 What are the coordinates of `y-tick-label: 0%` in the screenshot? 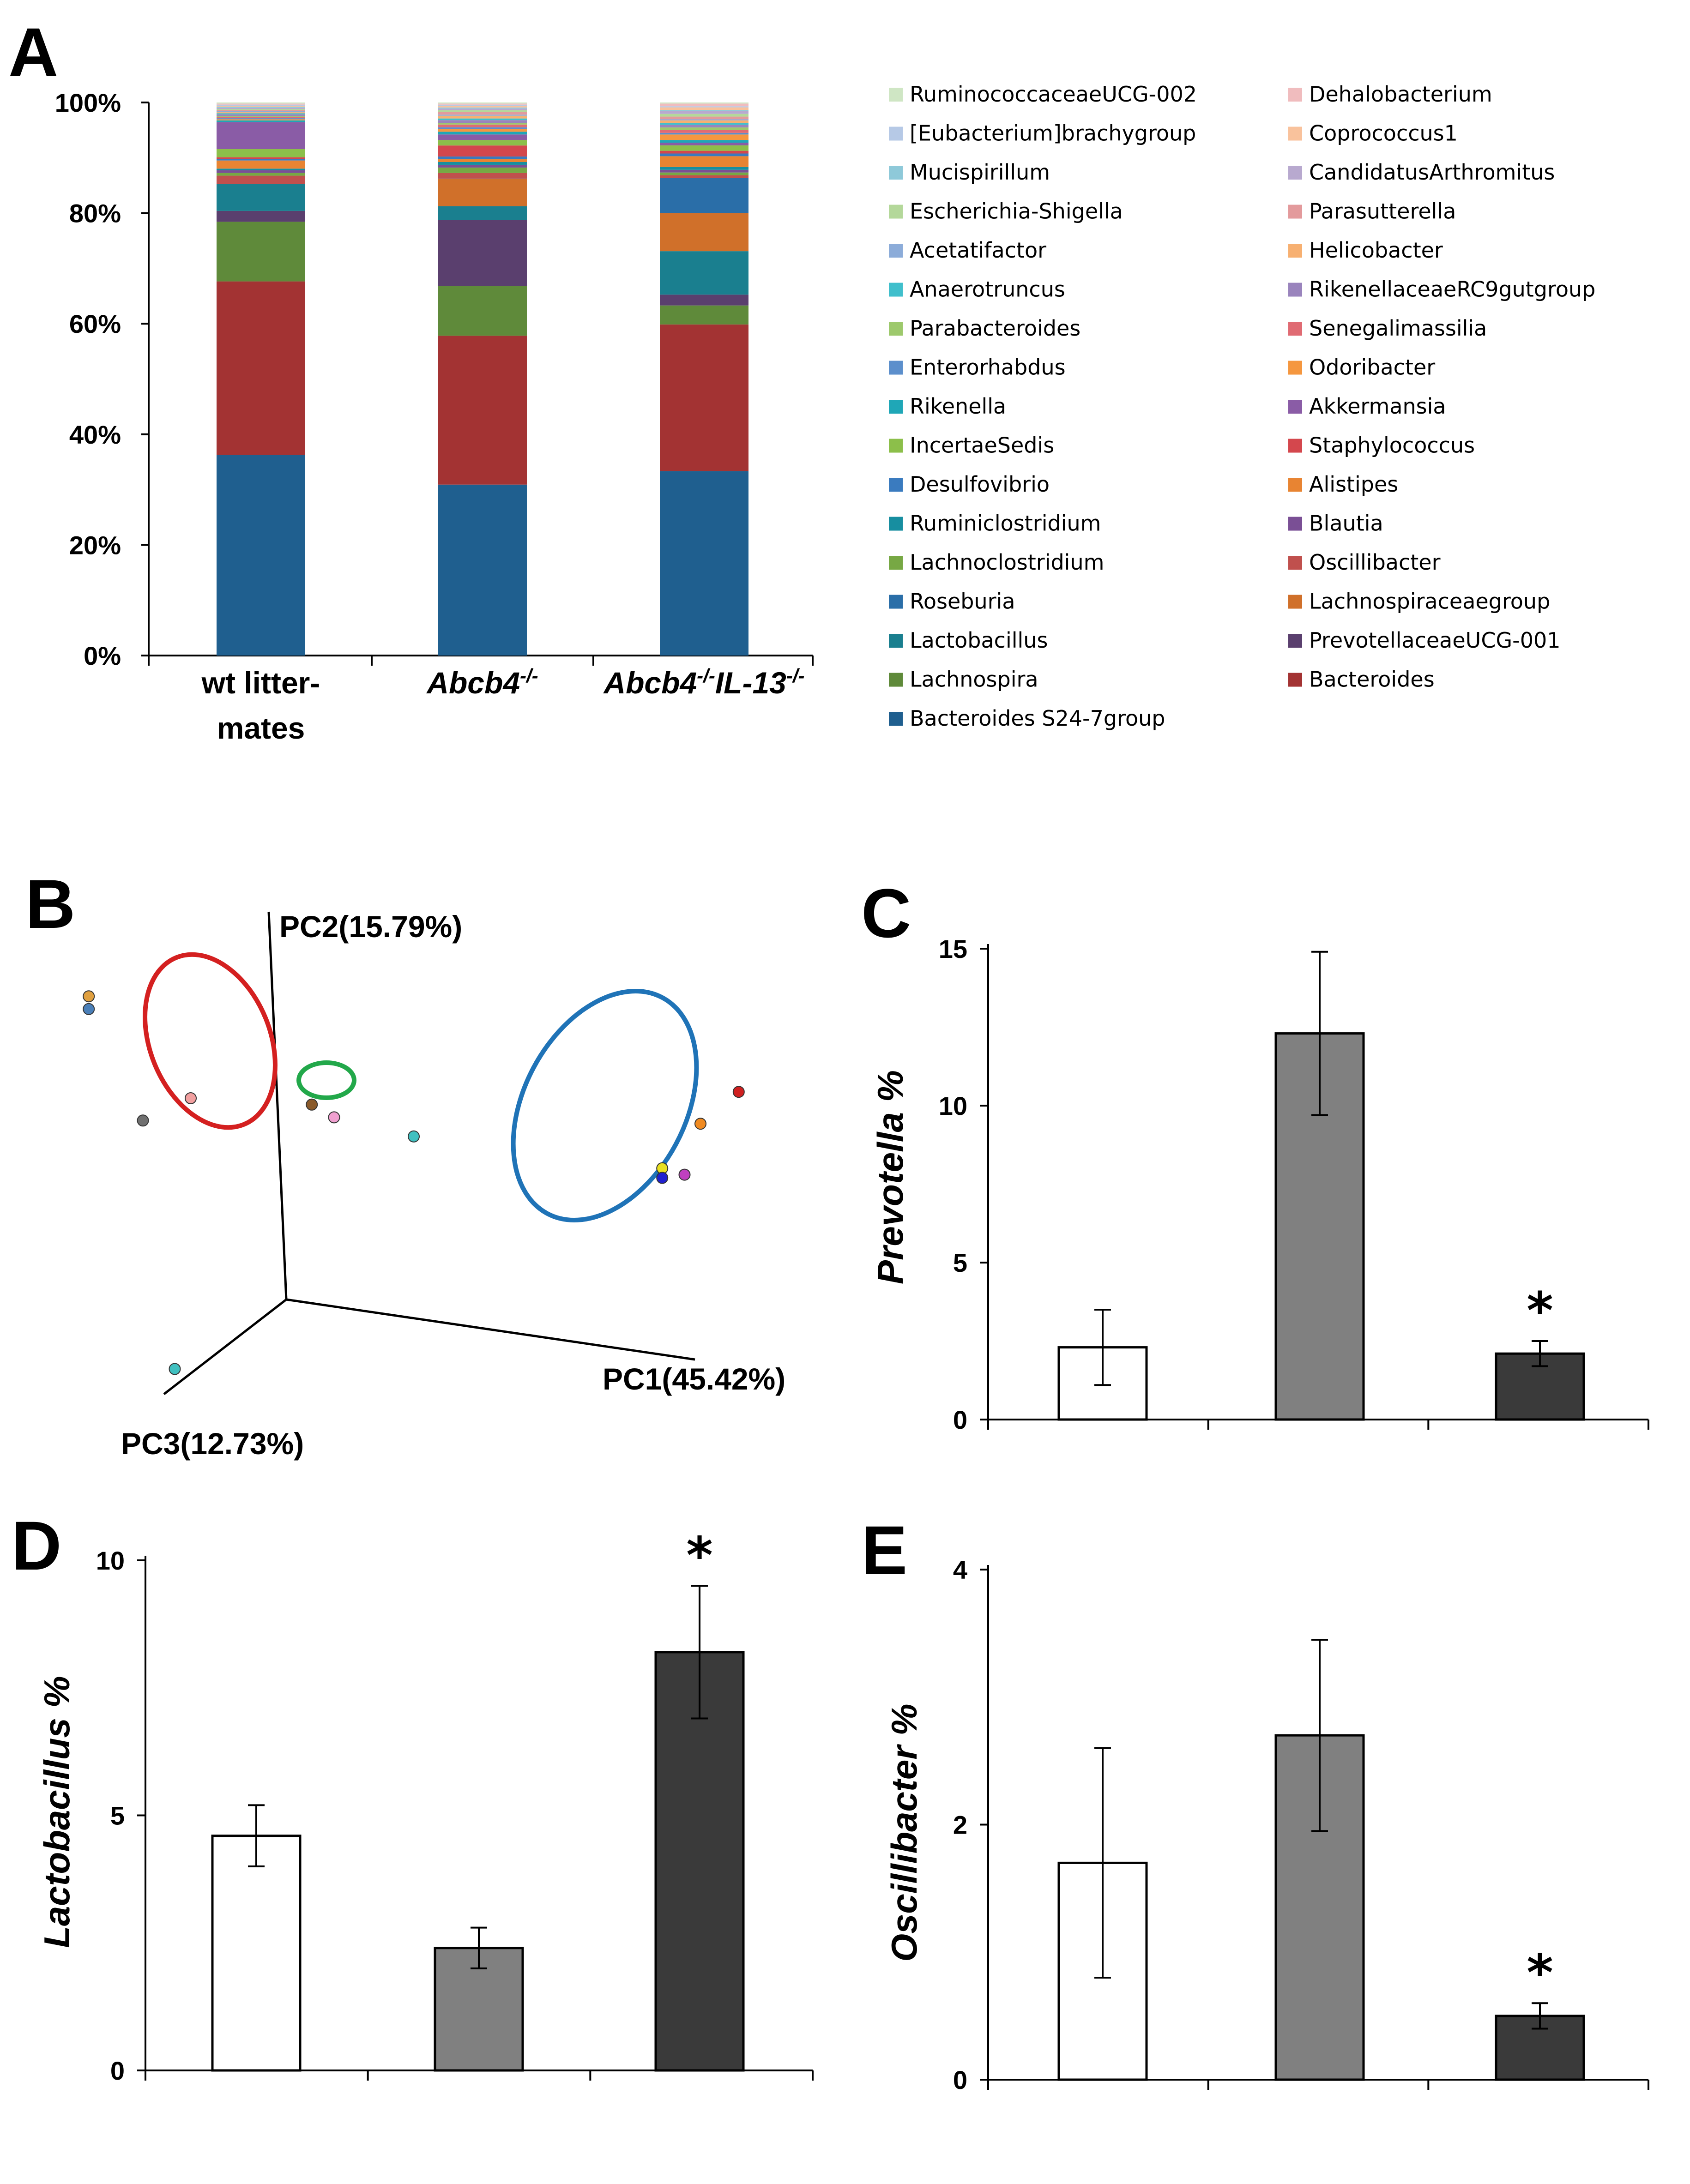 It's located at (102, 655).